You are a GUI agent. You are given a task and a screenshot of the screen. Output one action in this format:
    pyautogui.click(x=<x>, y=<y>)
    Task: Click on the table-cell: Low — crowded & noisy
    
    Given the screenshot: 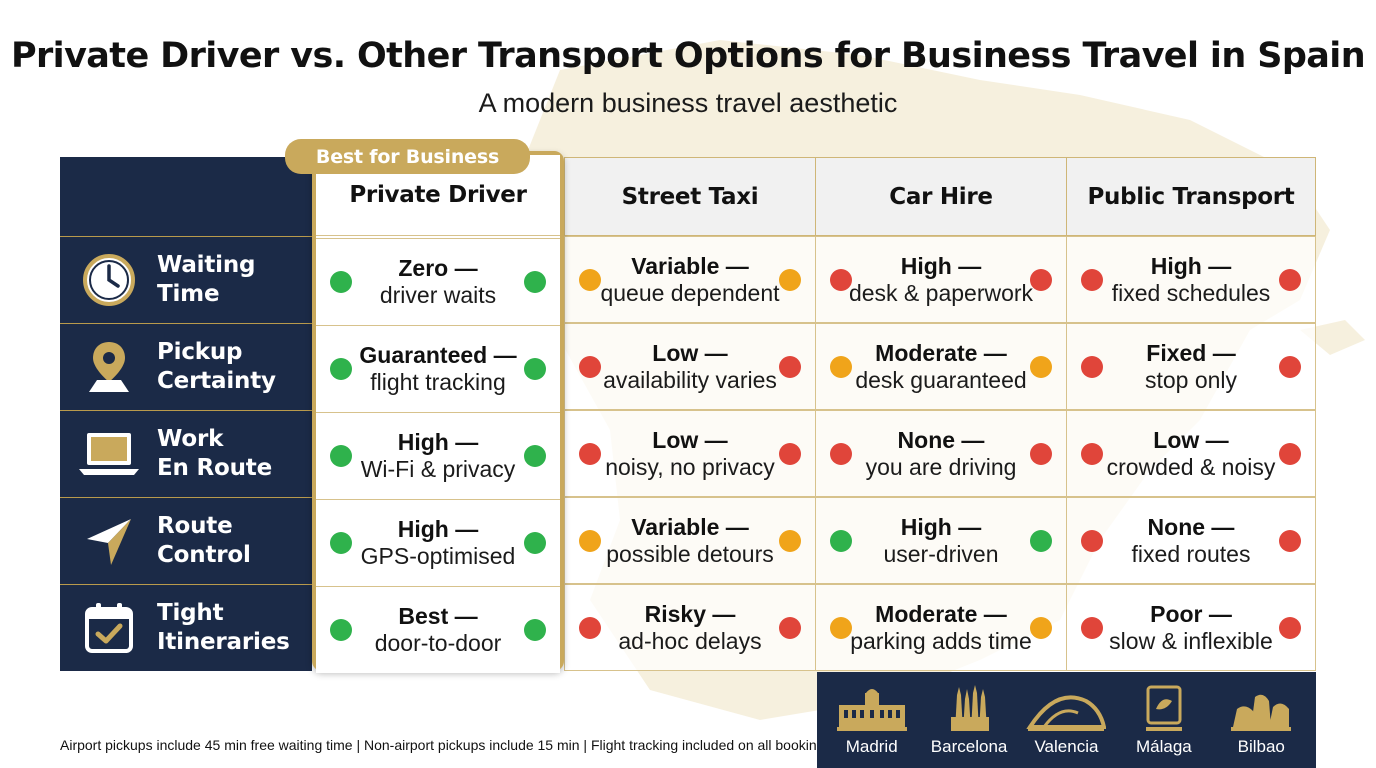 What is the action you would take?
    pyautogui.click(x=1191, y=453)
    